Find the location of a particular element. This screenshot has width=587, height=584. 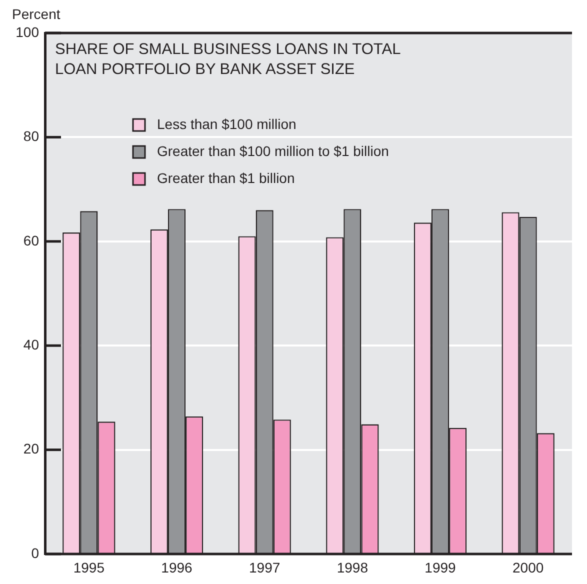

x-tick-label: 1996 is located at coordinates (177, 567).